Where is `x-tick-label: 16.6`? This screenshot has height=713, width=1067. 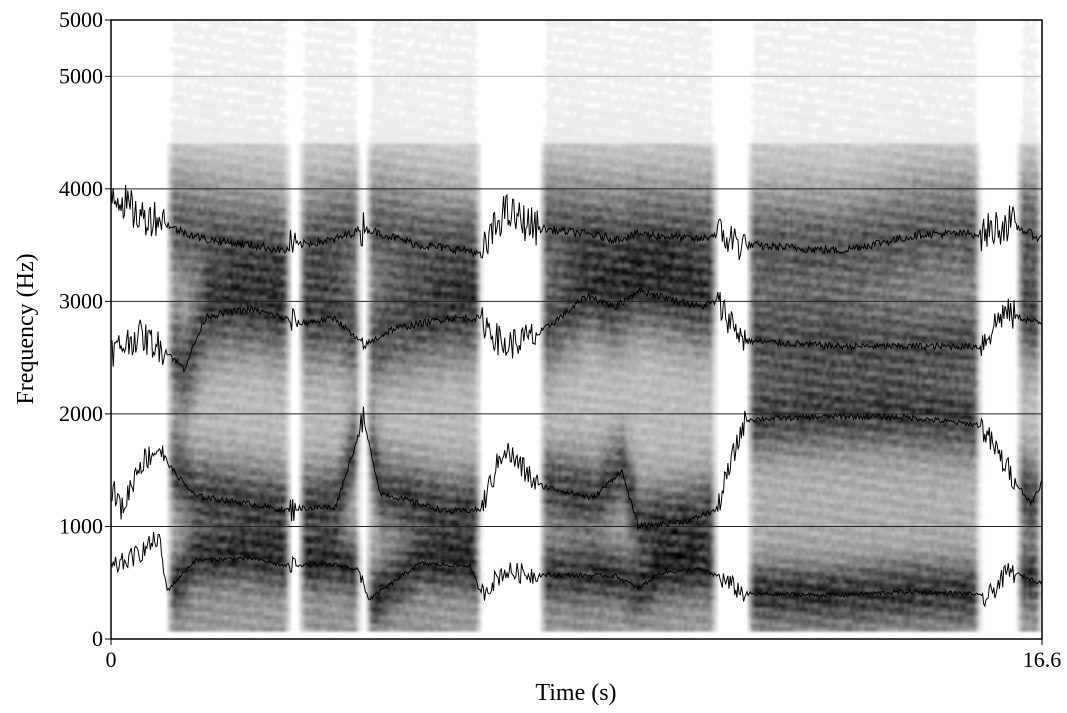 x-tick-label: 16.6 is located at coordinates (1042, 659).